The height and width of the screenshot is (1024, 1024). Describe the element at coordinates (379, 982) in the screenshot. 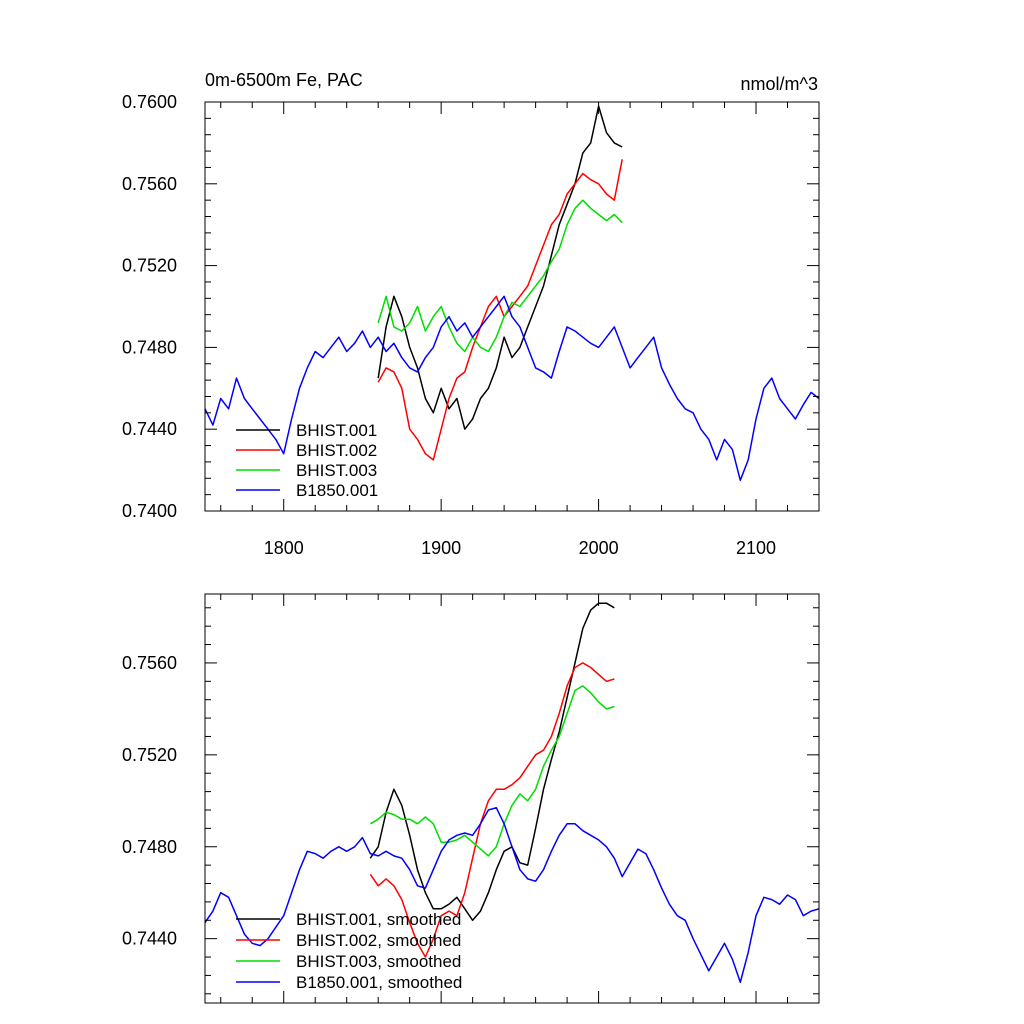

I see `legend-label: B1850.001, smoothed` at that location.